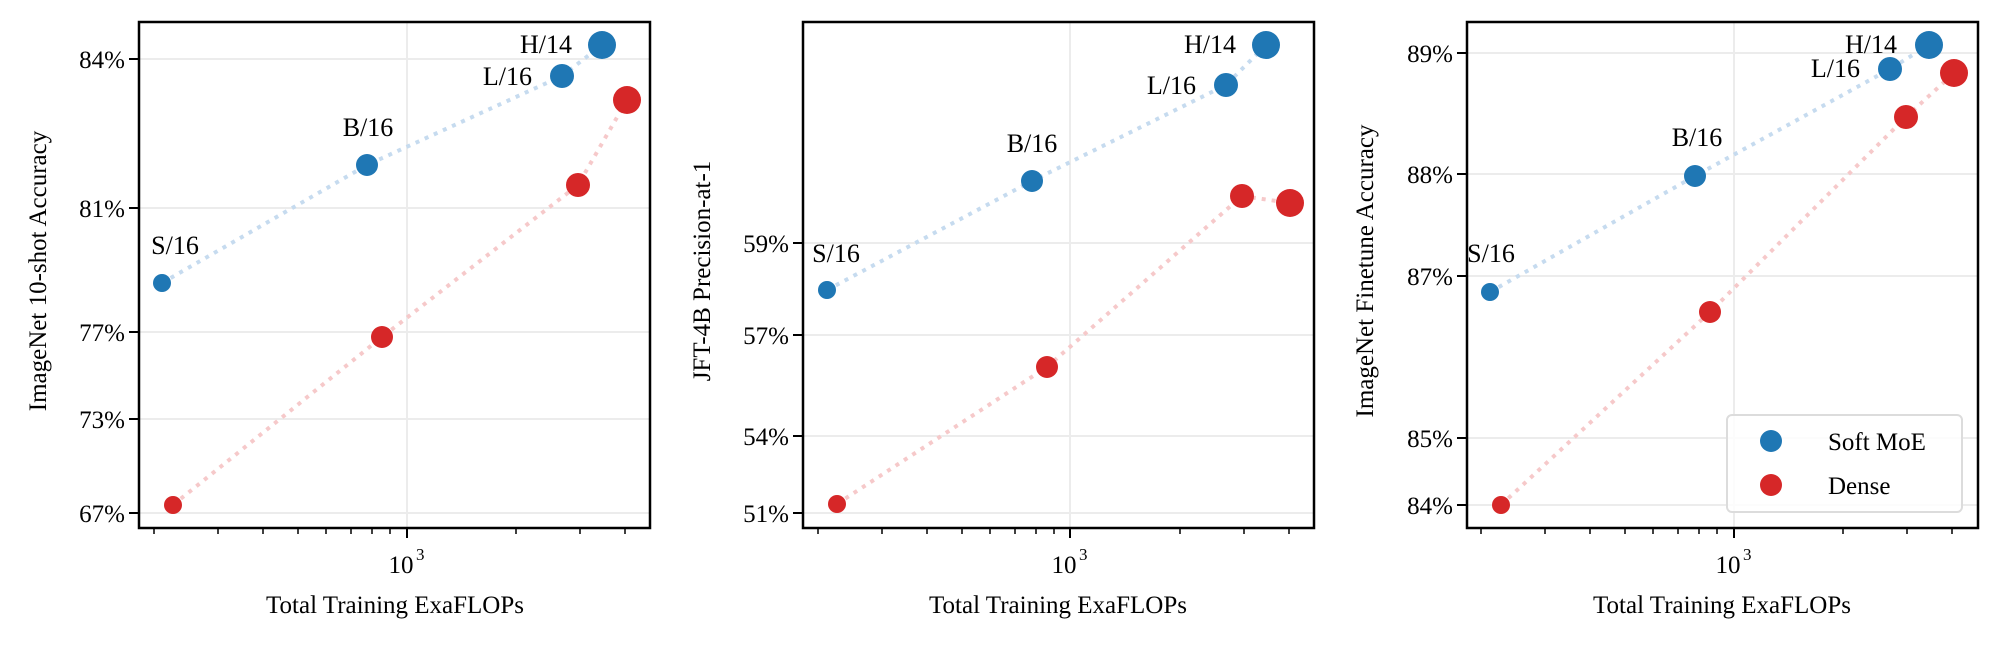  I want to click on y-tick-label: 87%, so click(1430, 277).